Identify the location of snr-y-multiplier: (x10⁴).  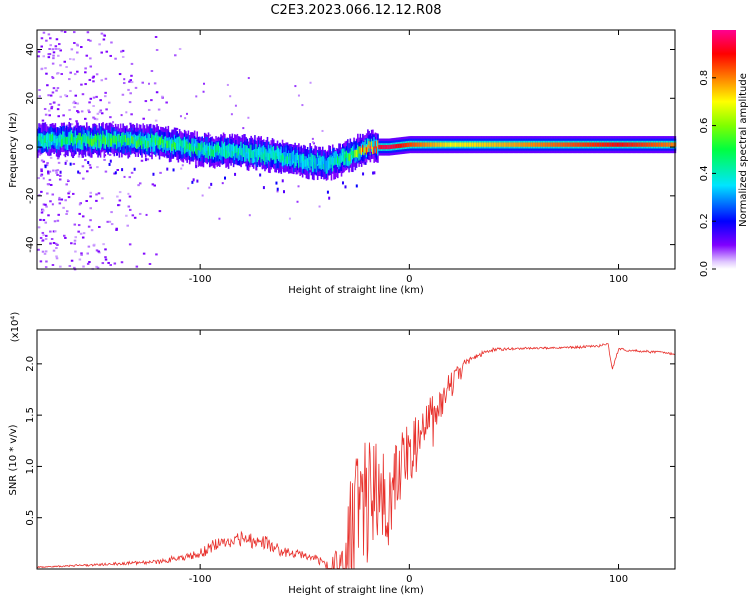
(15, 327).